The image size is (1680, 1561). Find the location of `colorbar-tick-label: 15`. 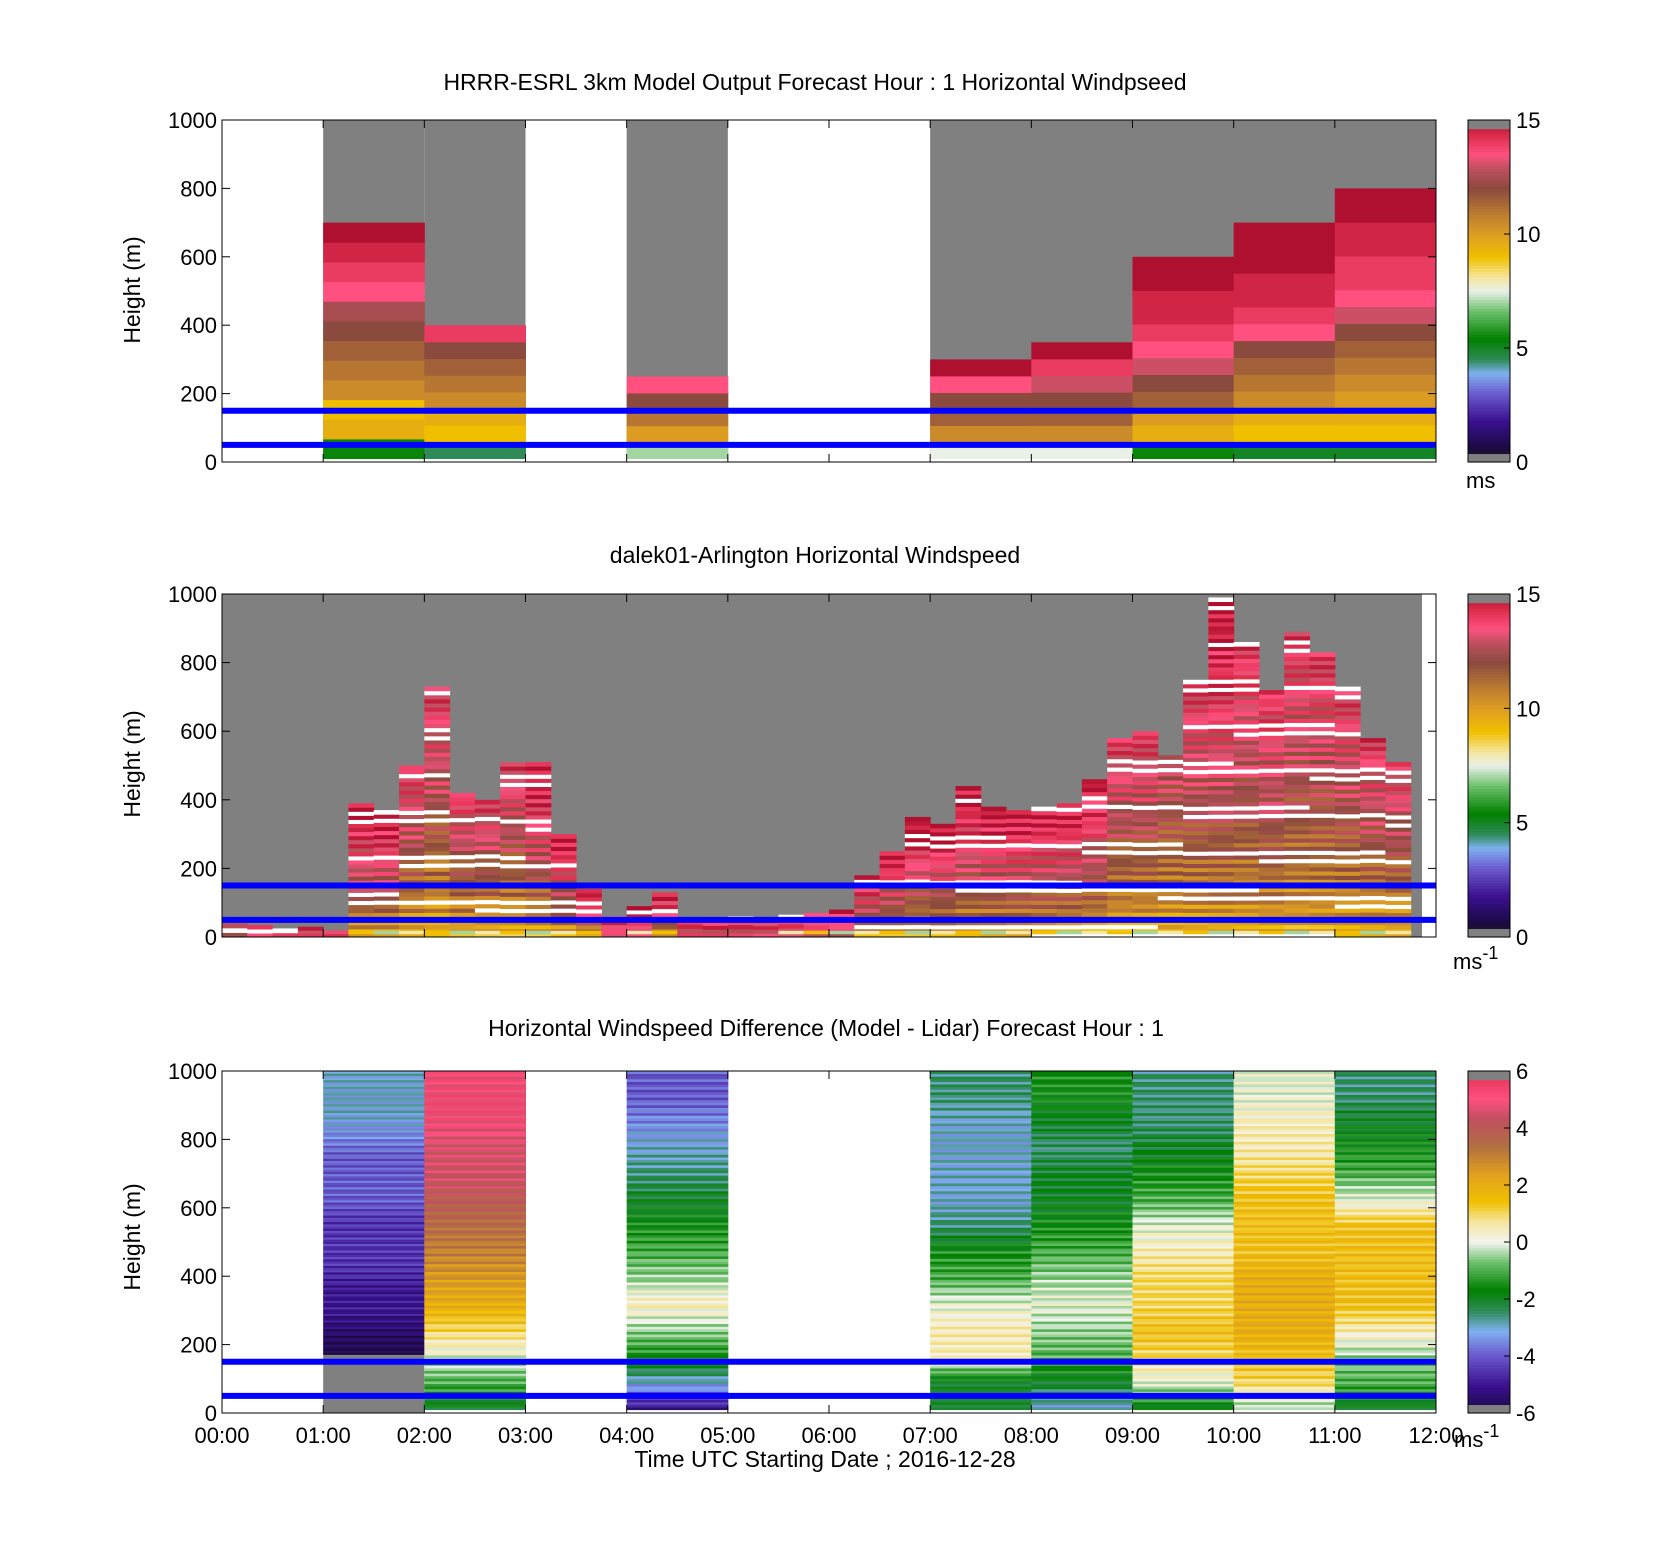

colorbar-tick-label: 15 is located at coordinates (1528, 120).